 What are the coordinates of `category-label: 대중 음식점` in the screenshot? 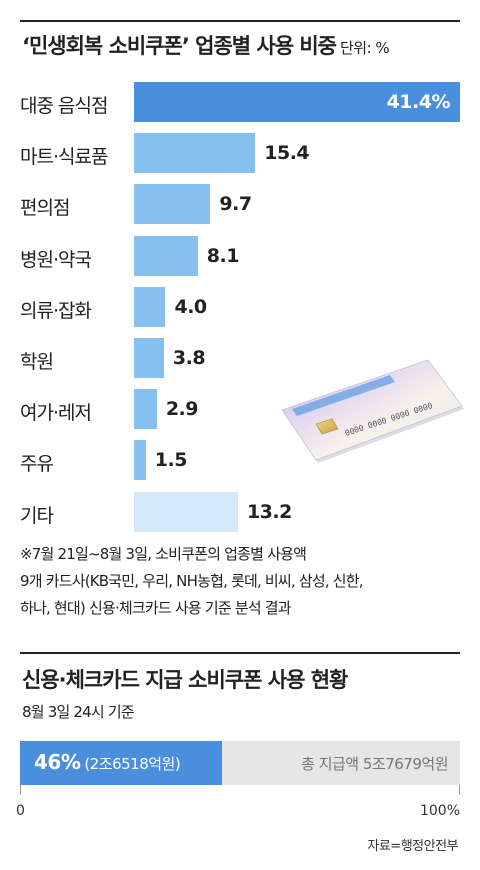 It's located at (64, 106).